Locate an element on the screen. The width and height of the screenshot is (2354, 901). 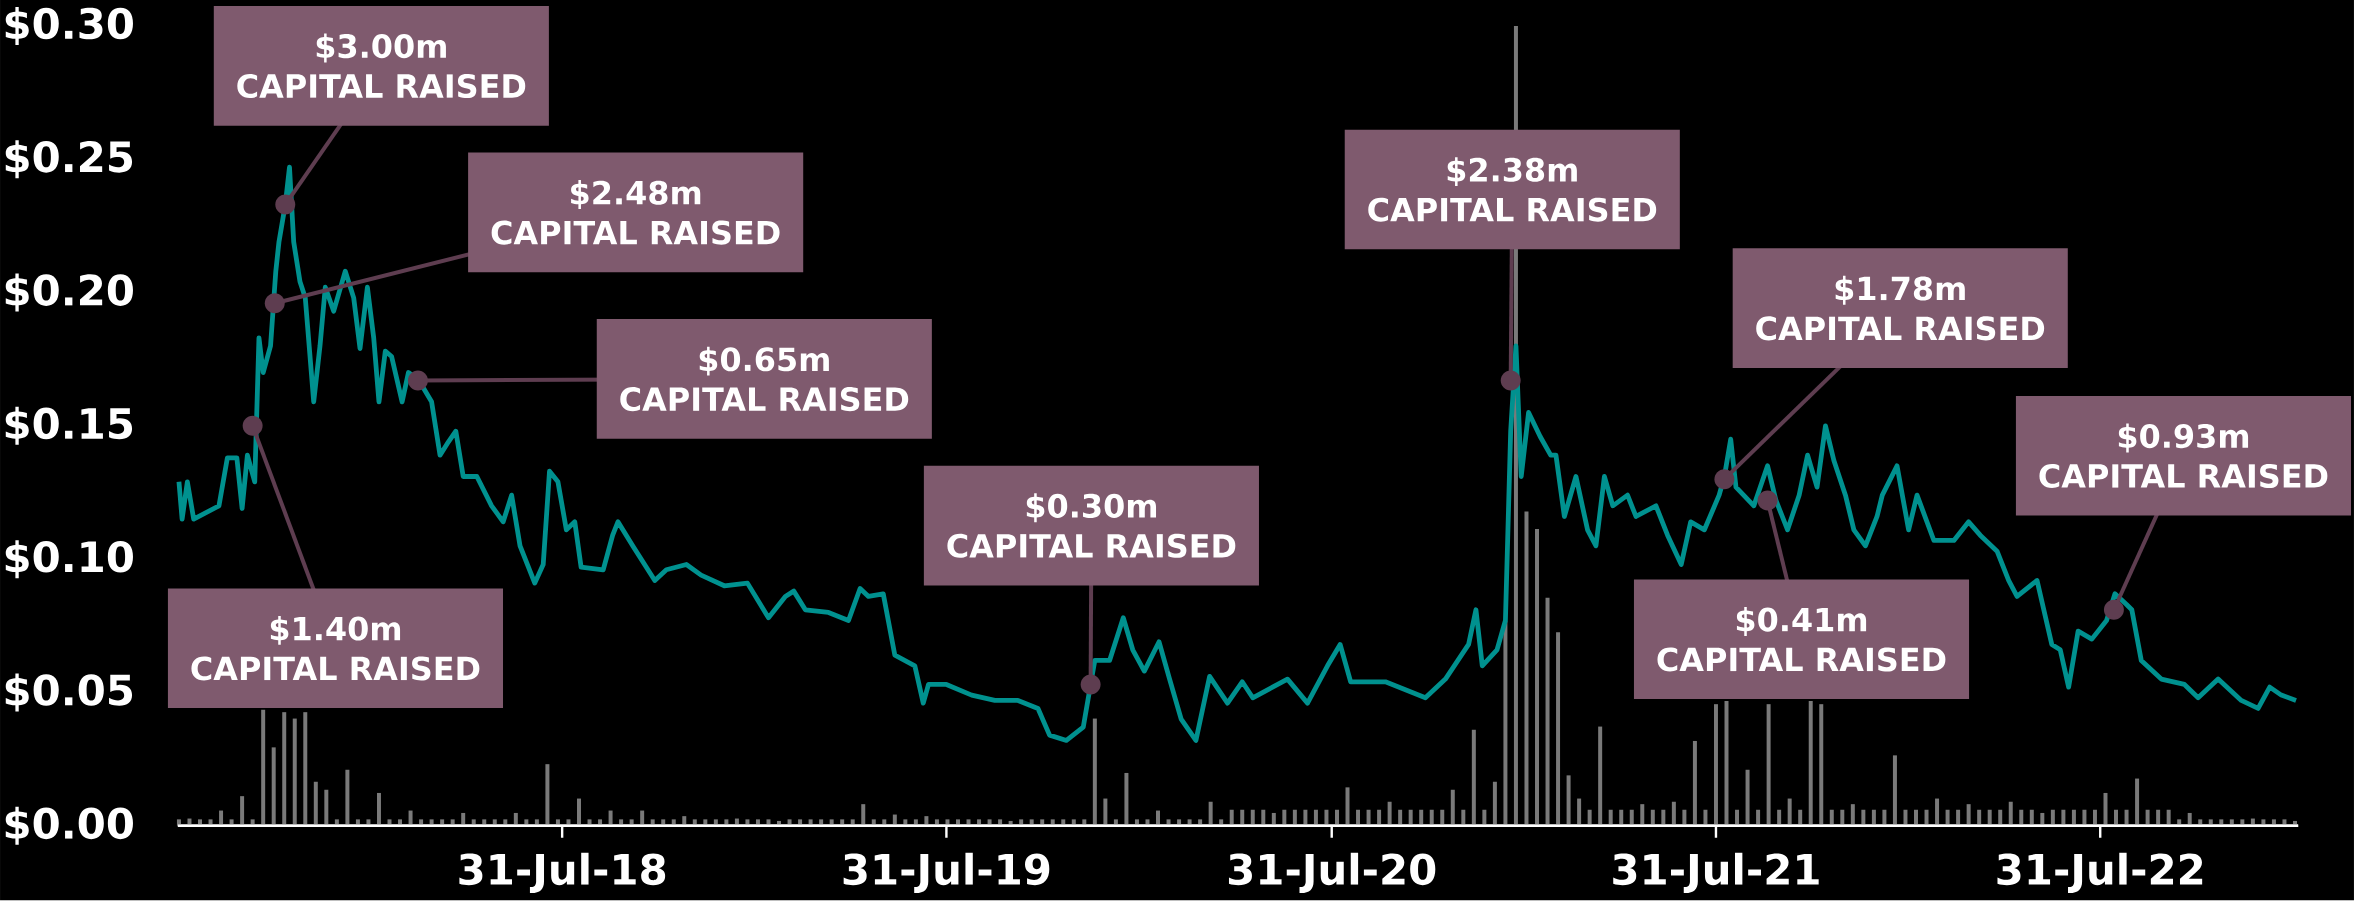
y-tick-label: $0.30 is located at coordinates (69, 26).